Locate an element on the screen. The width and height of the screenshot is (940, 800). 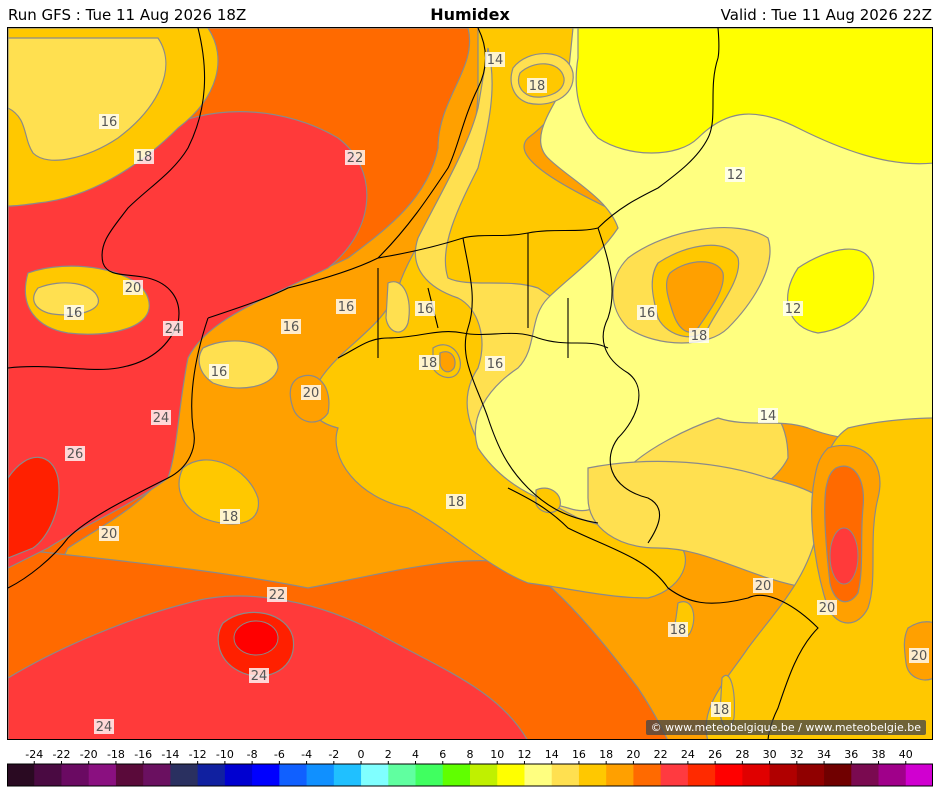
colorbar-tick-label: 6 is located at coordinates (442, 754).